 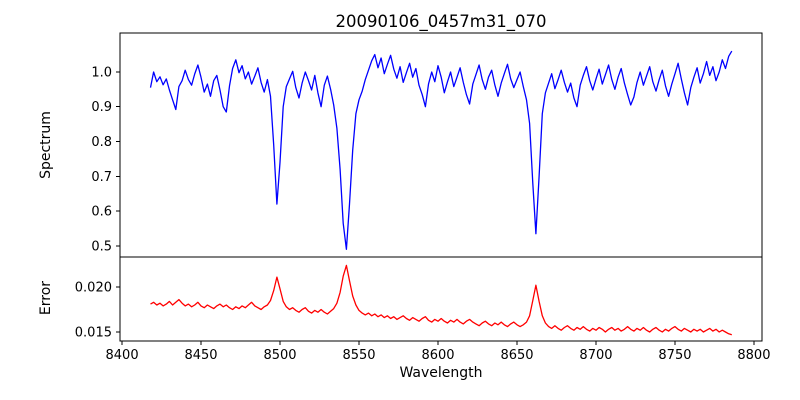 I want to click on x-tick-label: 8650, so click(x=516, y=355).